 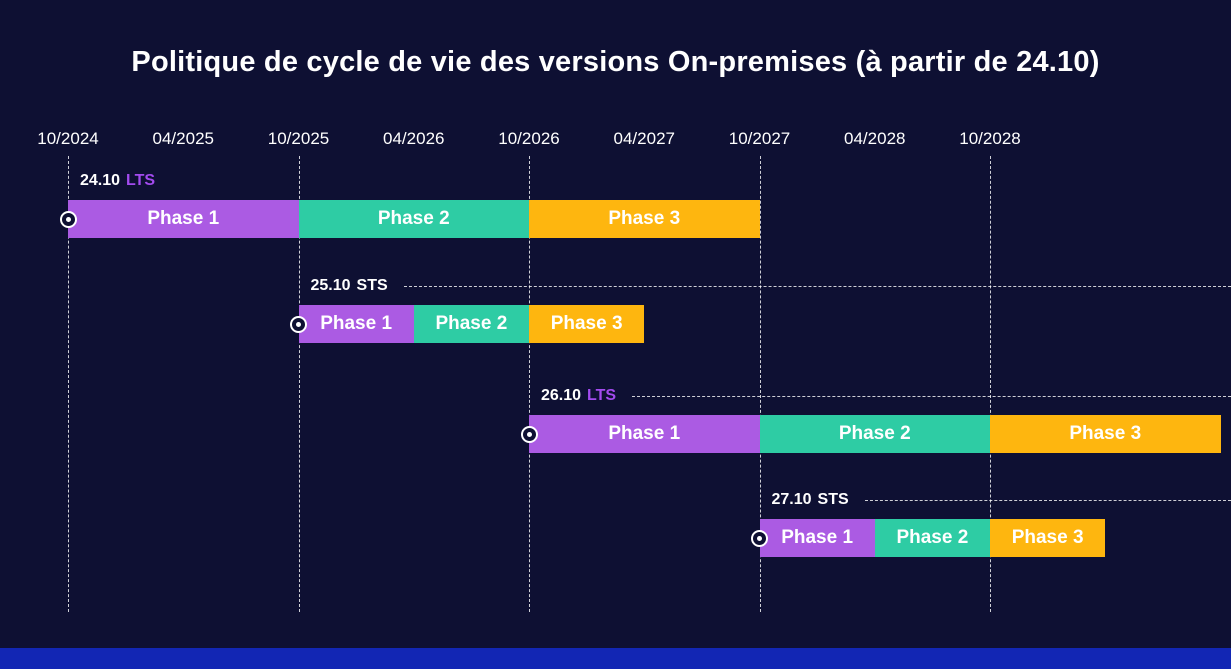 What do you see at coordinates (644, 138) in the screenshot?
I see `axis-tick-label: 04/2027` at bounding box center [644, 138].